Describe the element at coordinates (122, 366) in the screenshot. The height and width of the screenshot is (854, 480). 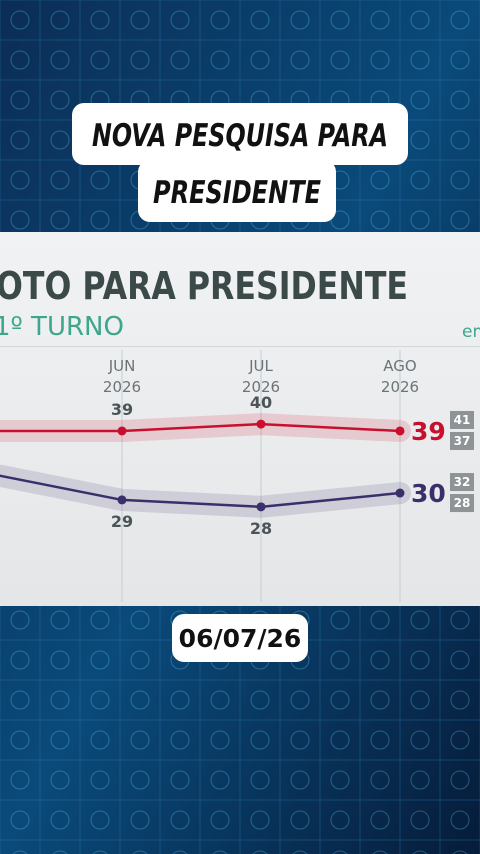
I see `x-tick-label: JUN` at that location.